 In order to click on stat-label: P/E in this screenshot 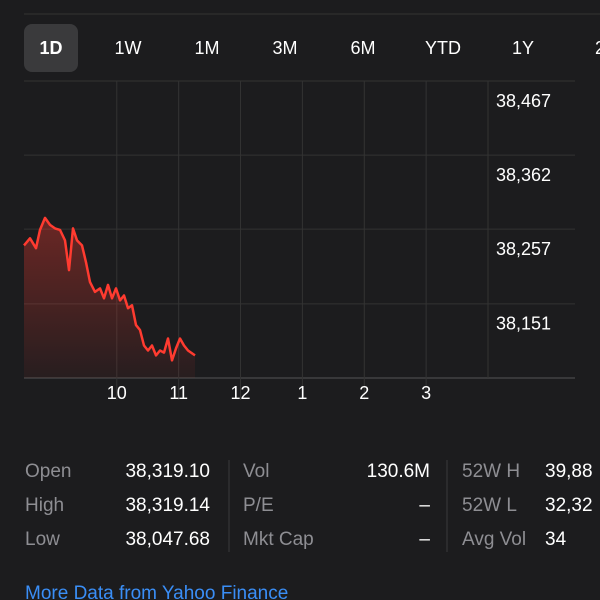, I will do `click(258, 505)`.